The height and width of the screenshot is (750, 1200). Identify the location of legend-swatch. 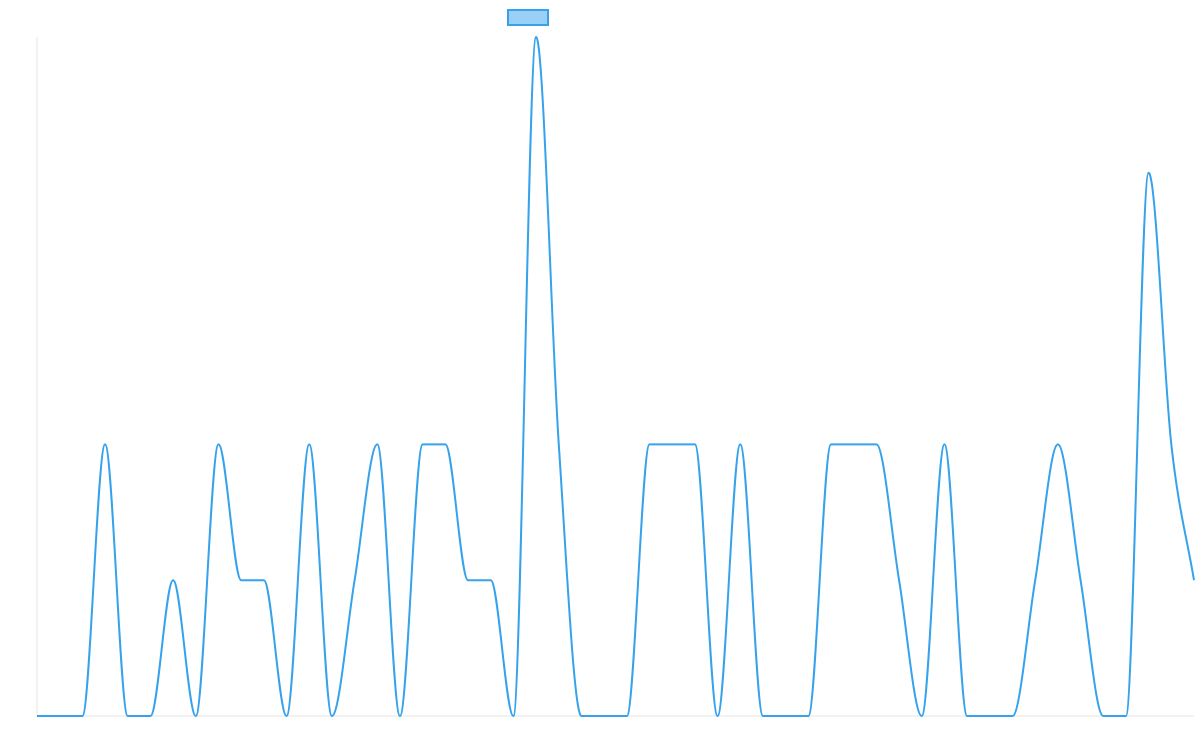
(528, 17).